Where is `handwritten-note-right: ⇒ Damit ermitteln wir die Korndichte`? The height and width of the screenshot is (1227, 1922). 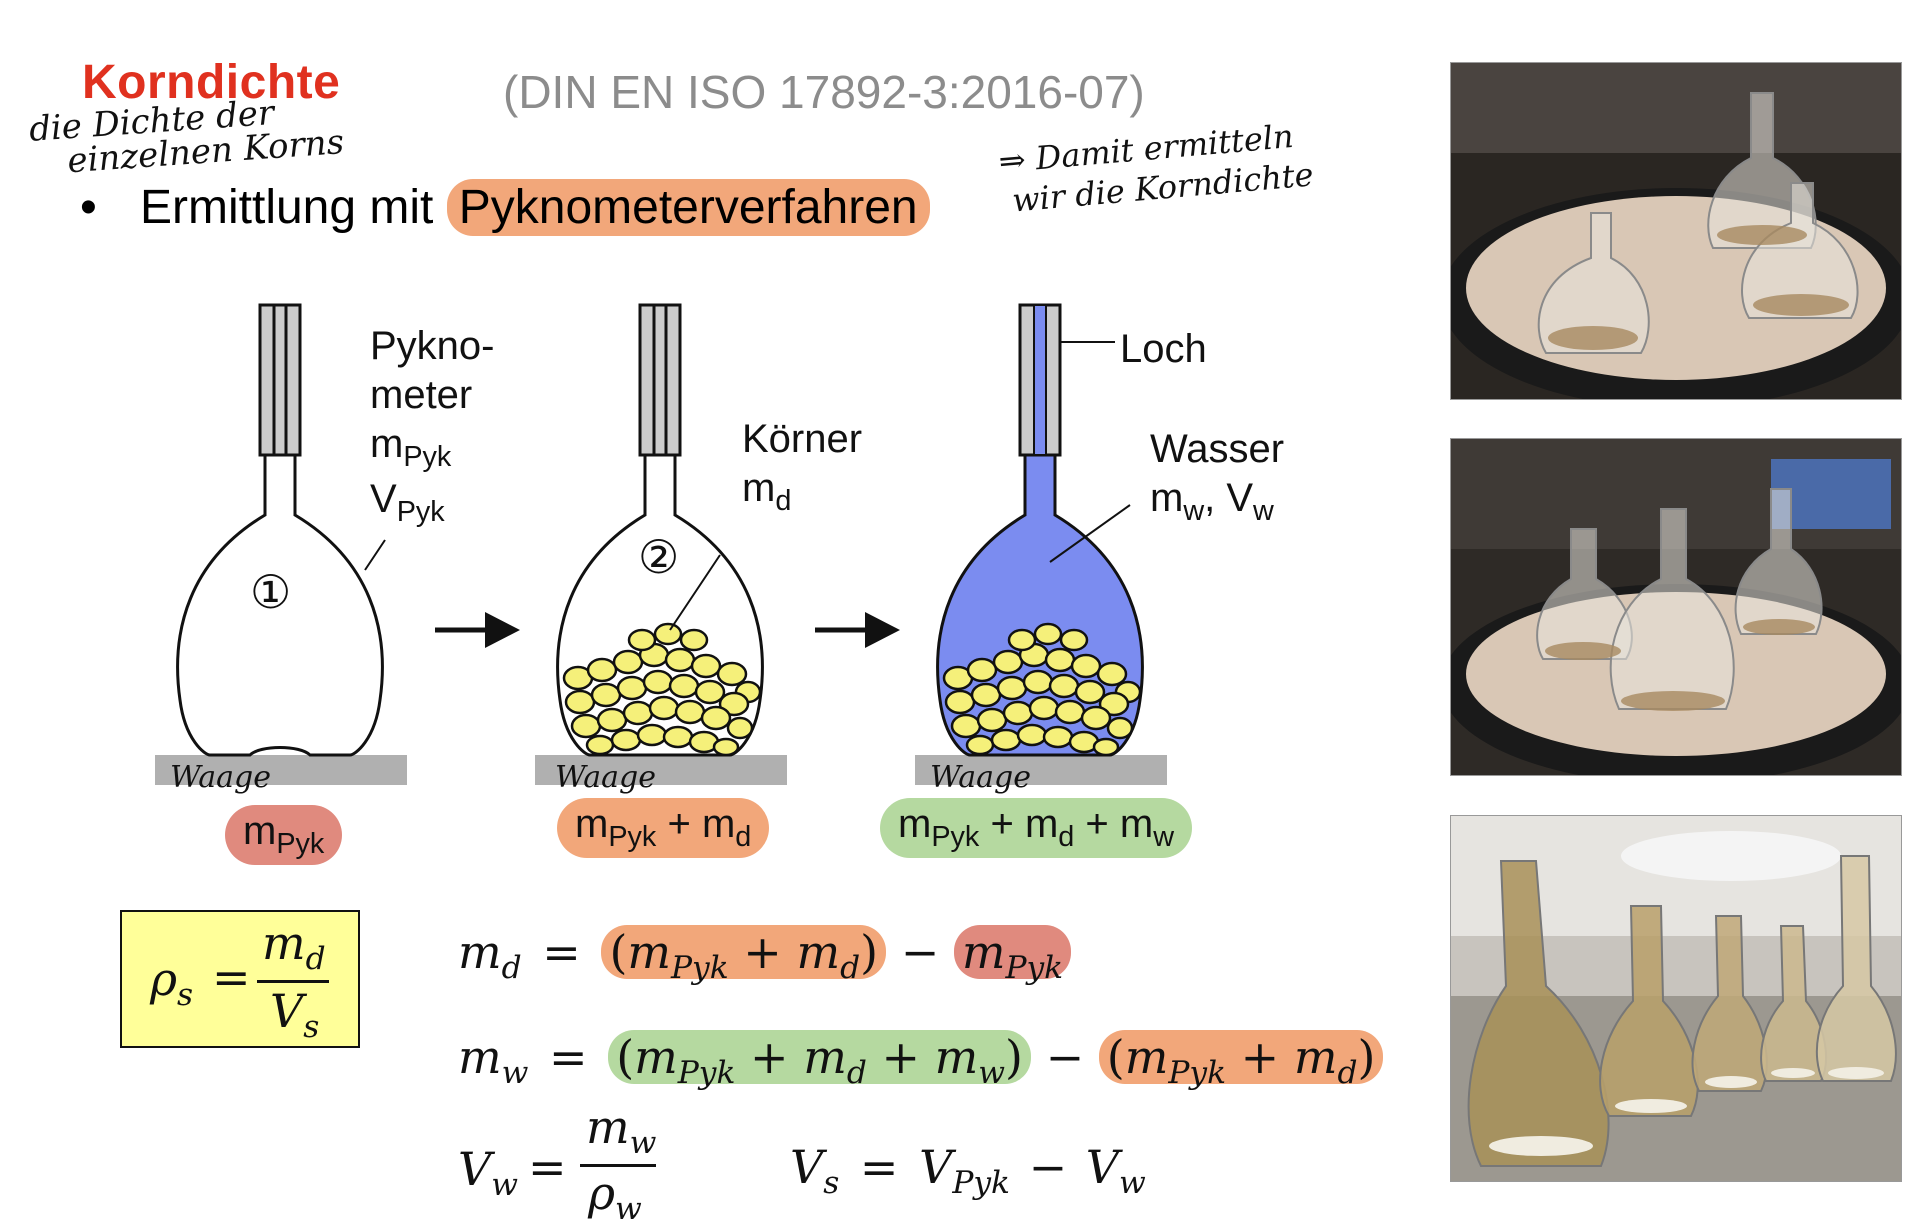 handwritten-note-right: ⇒ Damit ermitteln wir die Korndichte is located at coordinates (1156, 168).